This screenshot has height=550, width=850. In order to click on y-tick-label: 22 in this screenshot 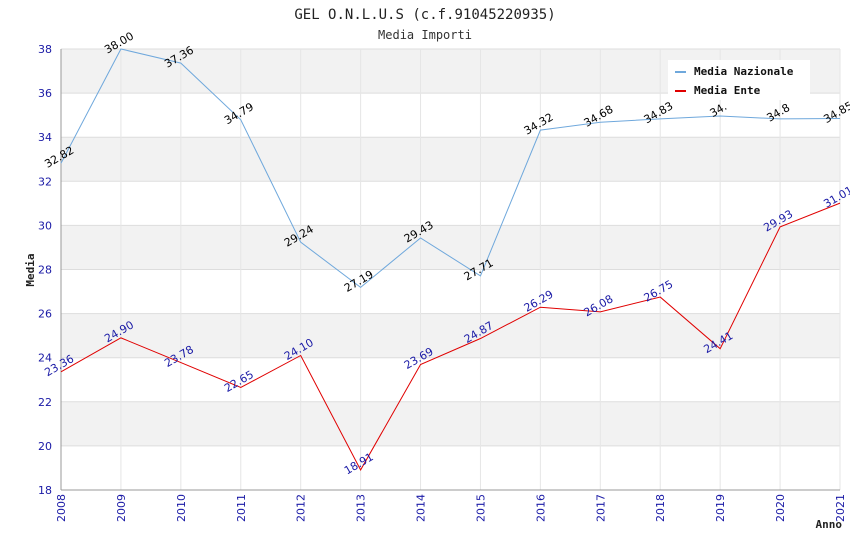, I will do `click(45, 402)`.